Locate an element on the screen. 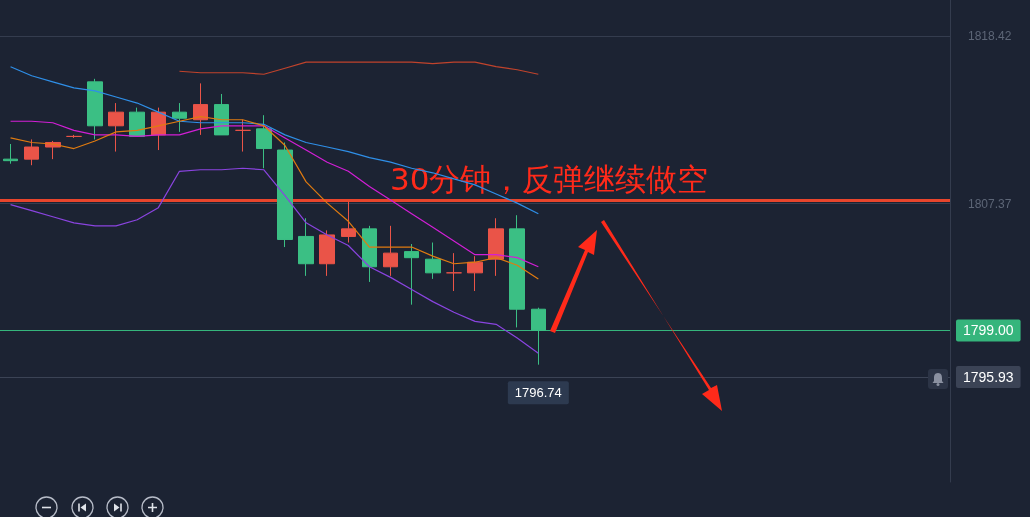 The width and height of the screenshot is (1030, 517). y-tick-label: 1818.42 is located at coordinates (990, 36).